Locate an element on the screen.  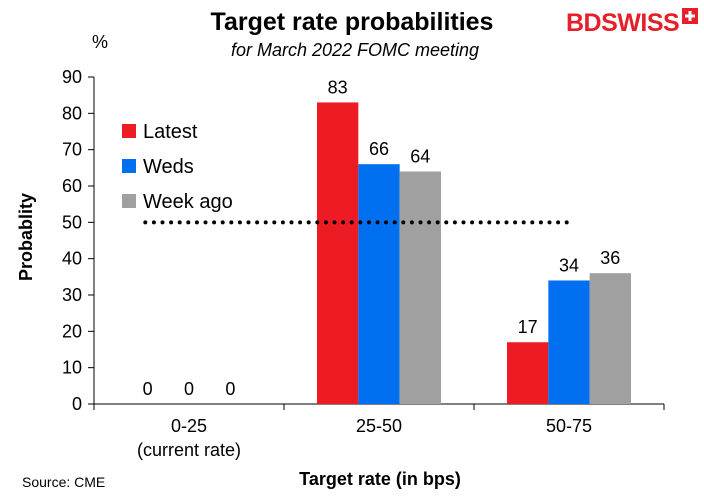
chart-subtitle: for March 2022 FOMC meeting is located at coordinates (355, 50).